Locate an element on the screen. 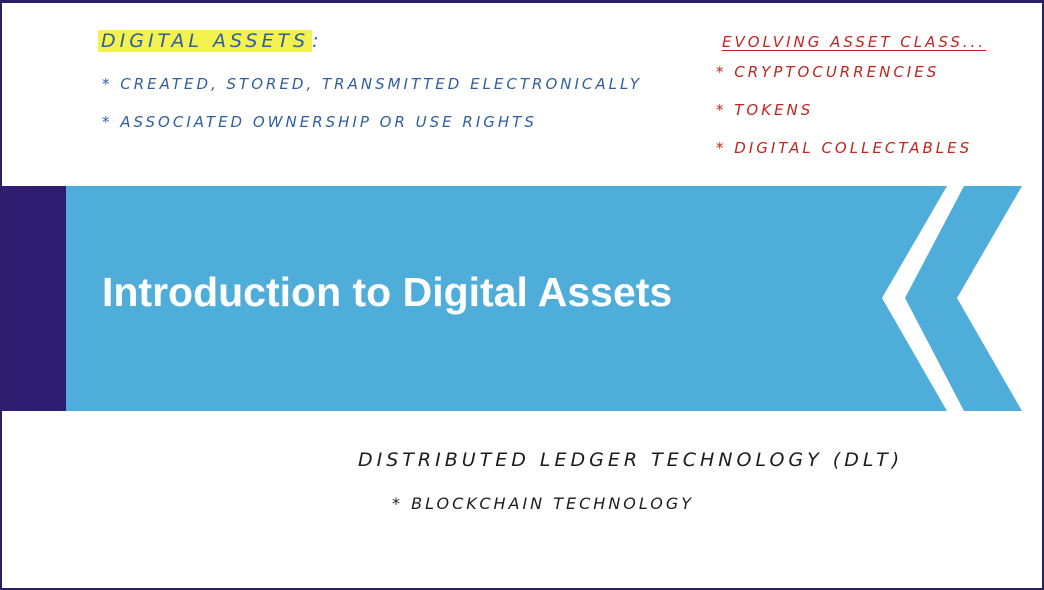 The width and height of the screenshot is (1044, 590). note-digital-collectables: * Digital collectables is located at coordinates (844, 148).